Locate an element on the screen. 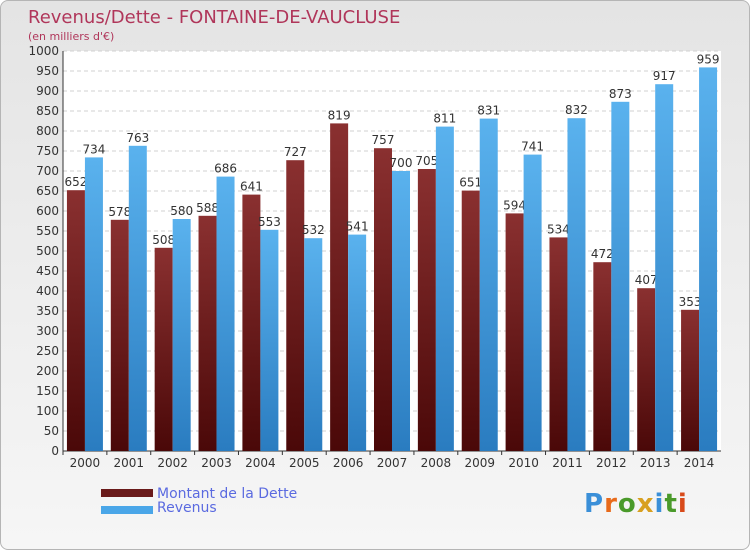 This screenshot has height=550, width=750. data-label: 959 is located at coordinates (708, 59).